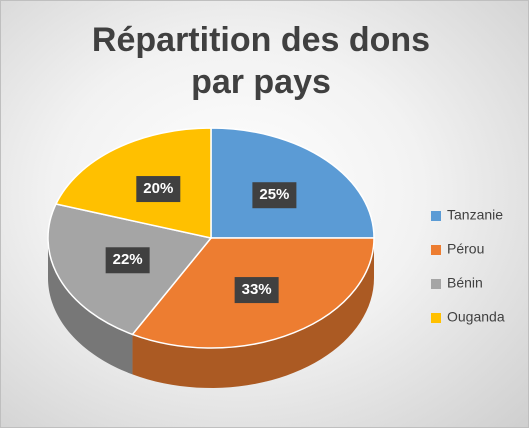  I want to click on data-label: 22%, so click(128, 259).